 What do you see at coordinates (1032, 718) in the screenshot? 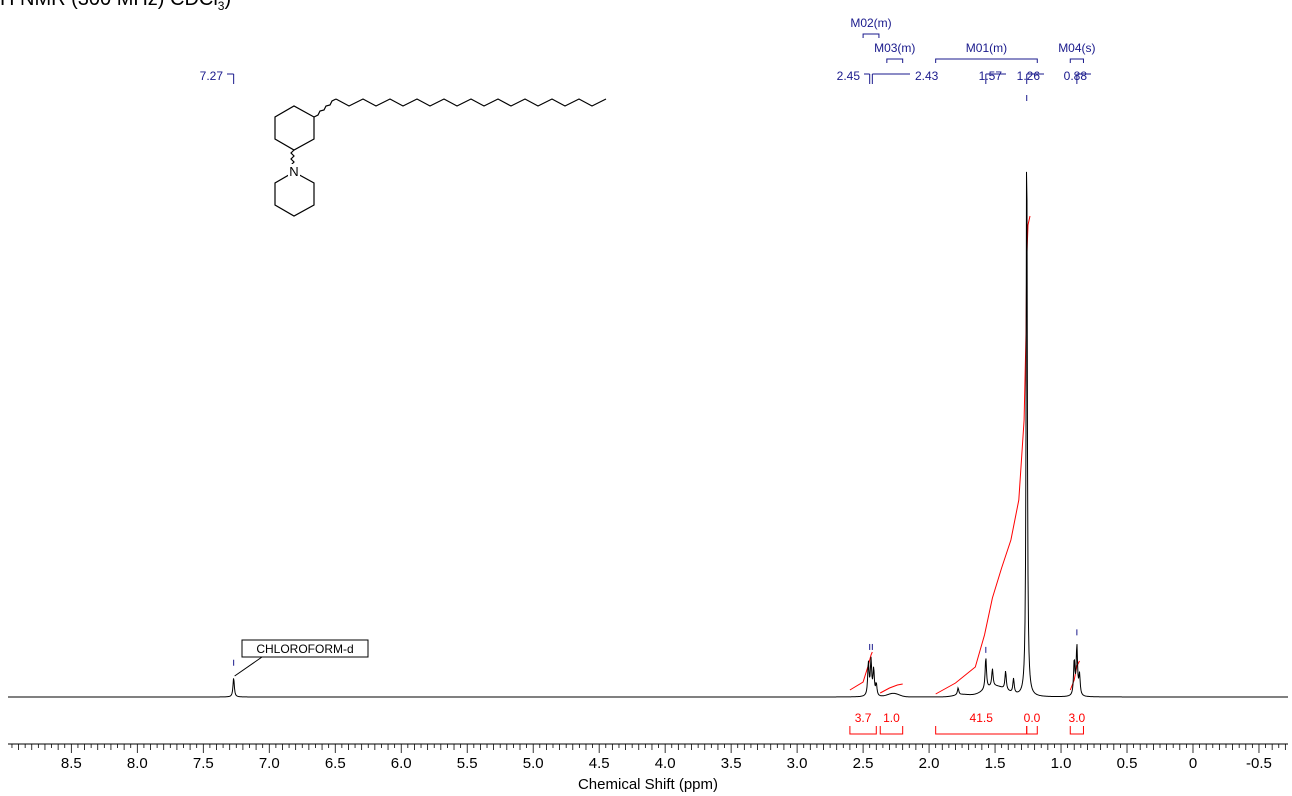
I see `integral-value: 0.0` at bounding box center [1032, 718].